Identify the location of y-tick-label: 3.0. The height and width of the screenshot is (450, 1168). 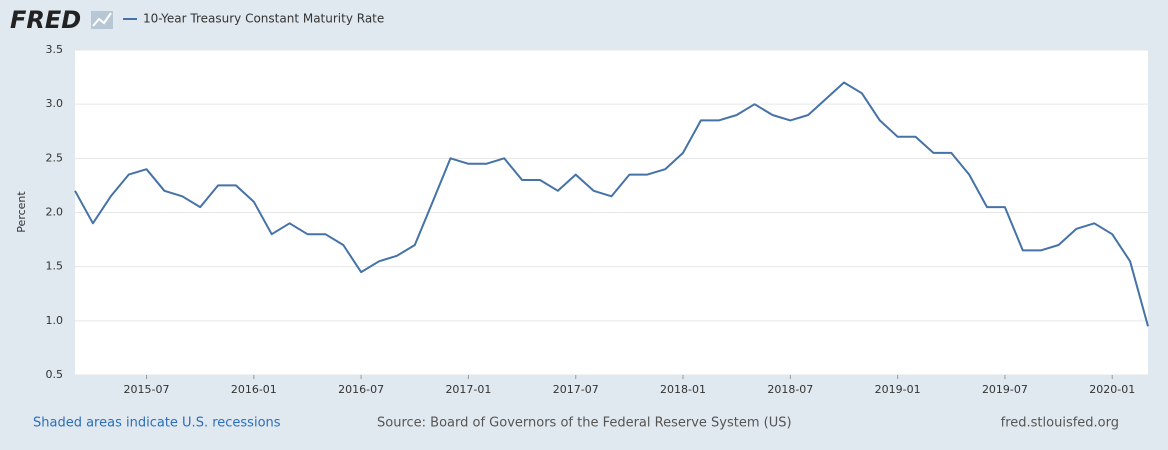
(55, 103).